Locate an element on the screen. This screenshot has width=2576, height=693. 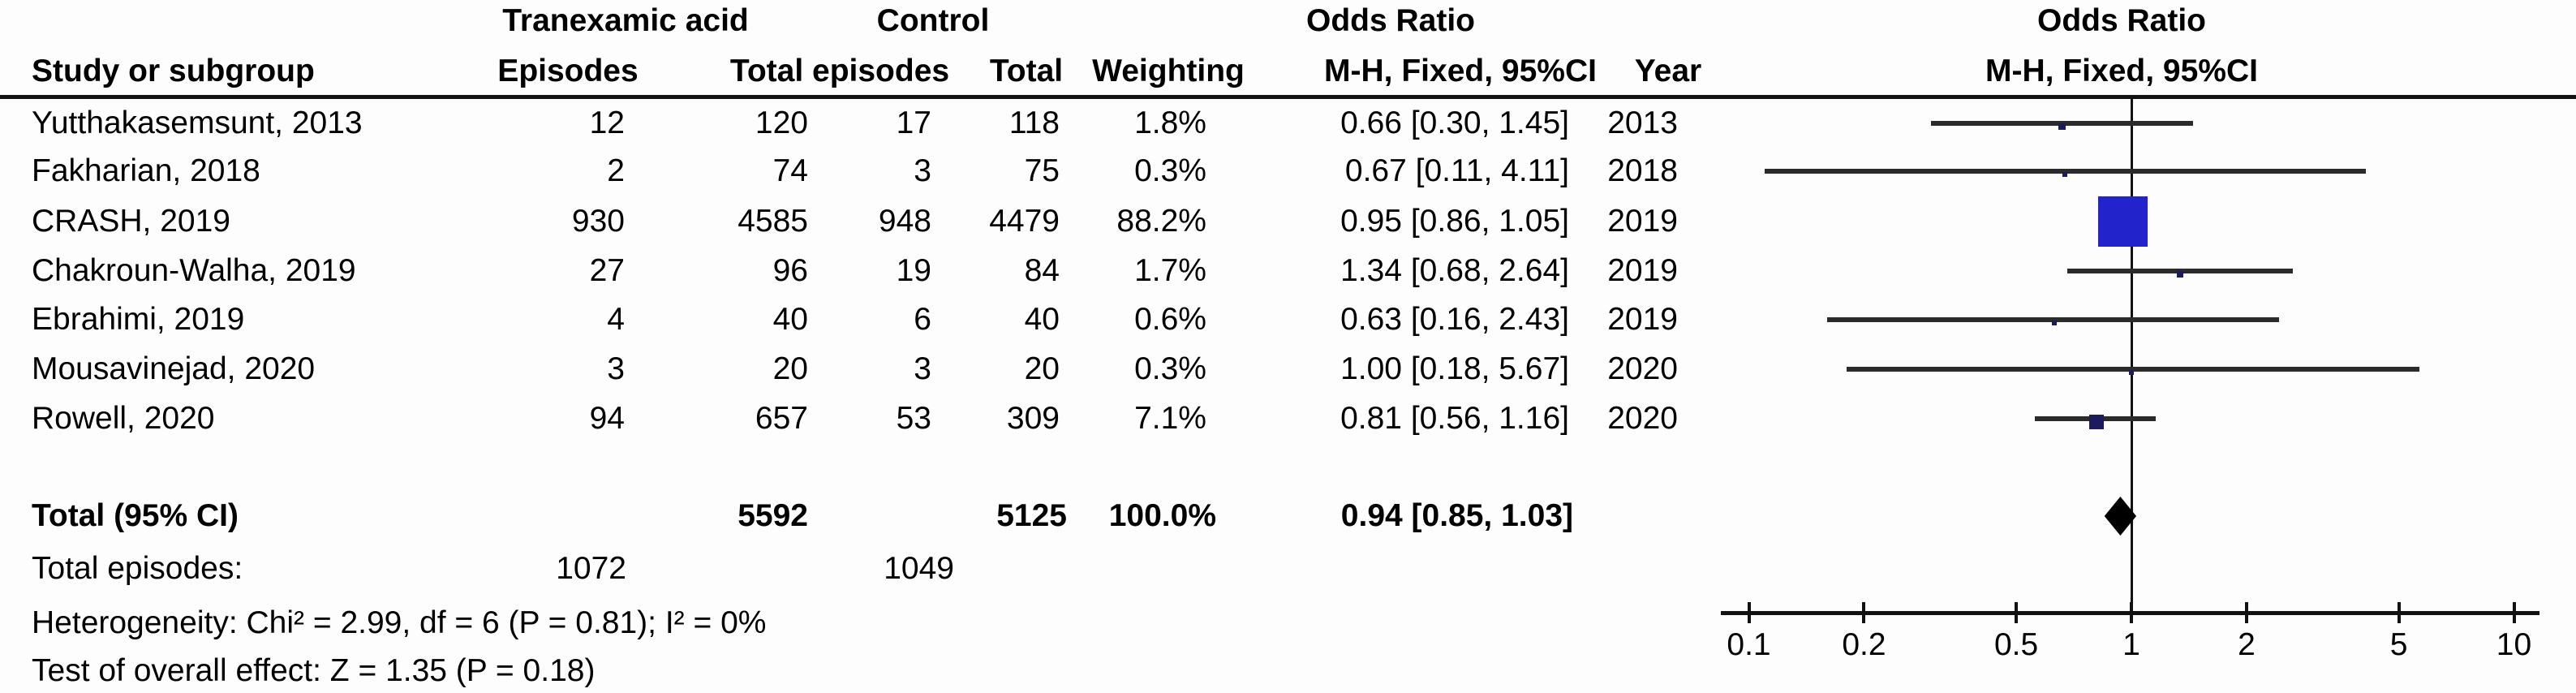
axis-tick-label: 0.2 is located at coordinates (1864, 644).